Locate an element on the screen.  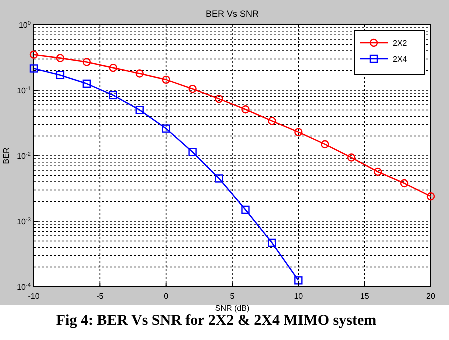
legend-label: 2X2 is located at coordinates (400, 43).